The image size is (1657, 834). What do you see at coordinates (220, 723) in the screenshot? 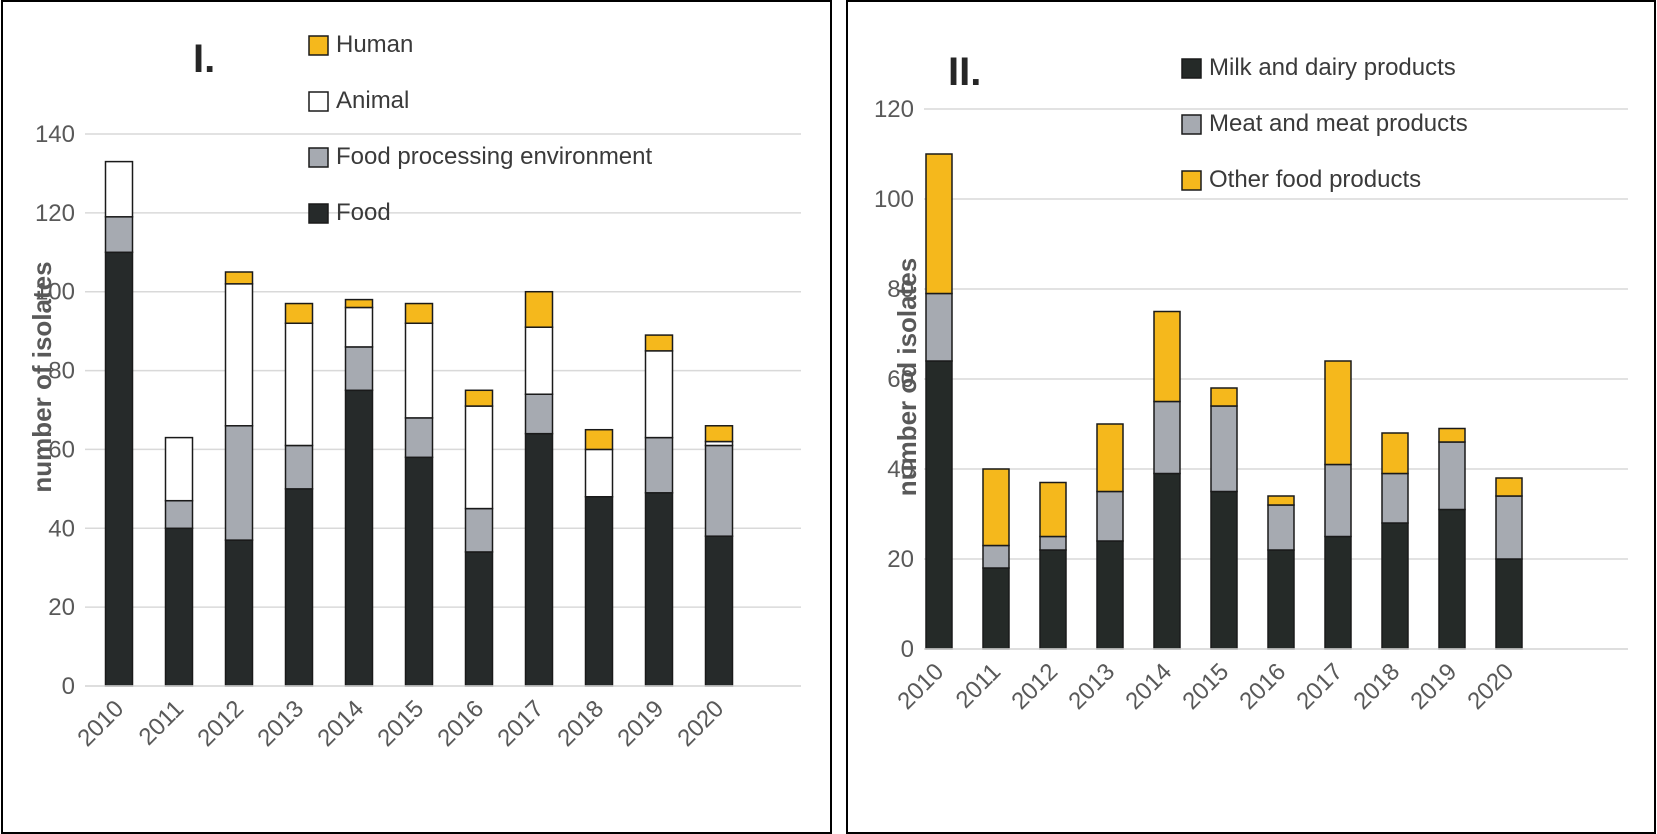
I see `chart1-x-tick-2012: 2012` at bounding box center [220, 723].